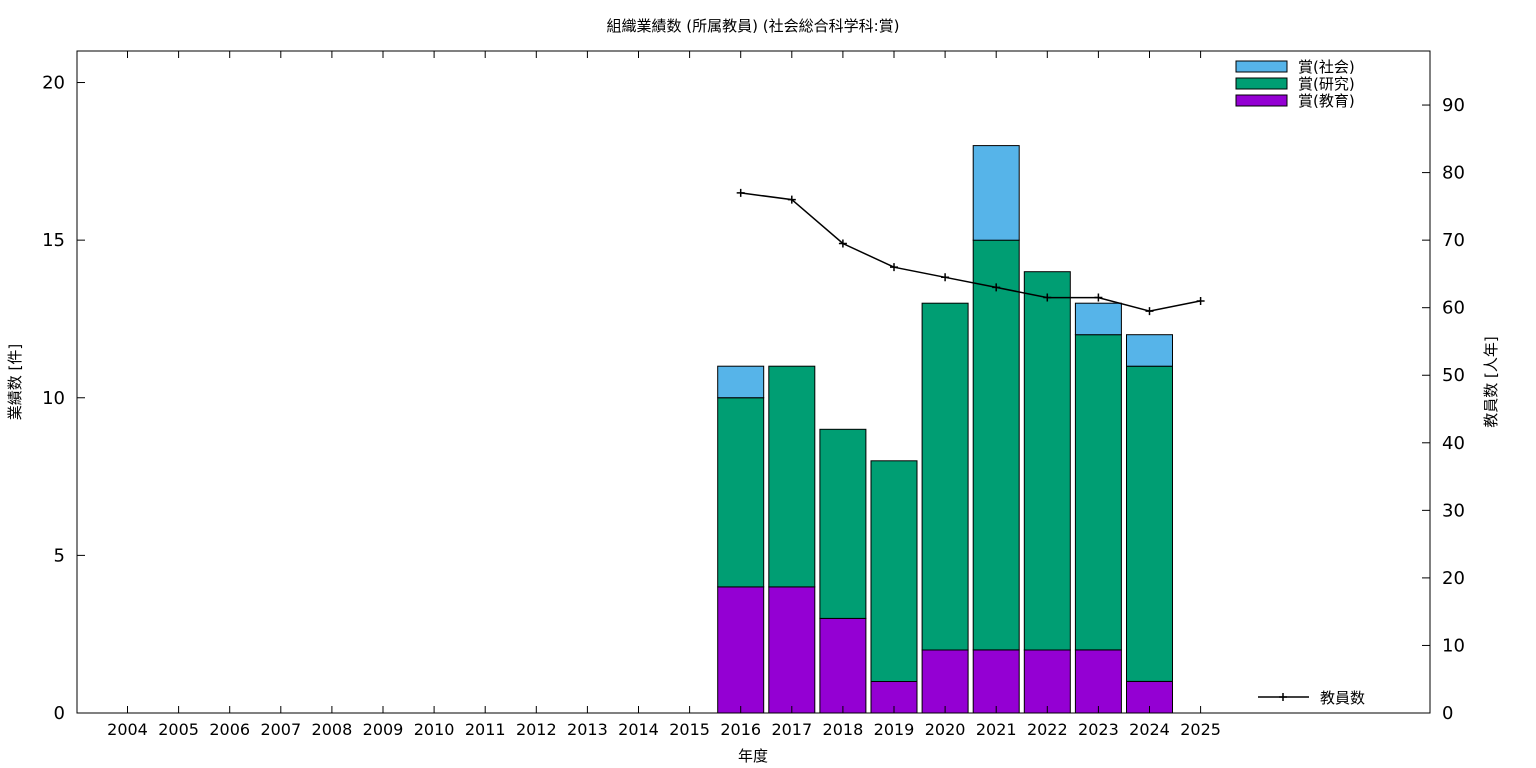  I want to click on x-tick-label: 2006, so click(229, 729).